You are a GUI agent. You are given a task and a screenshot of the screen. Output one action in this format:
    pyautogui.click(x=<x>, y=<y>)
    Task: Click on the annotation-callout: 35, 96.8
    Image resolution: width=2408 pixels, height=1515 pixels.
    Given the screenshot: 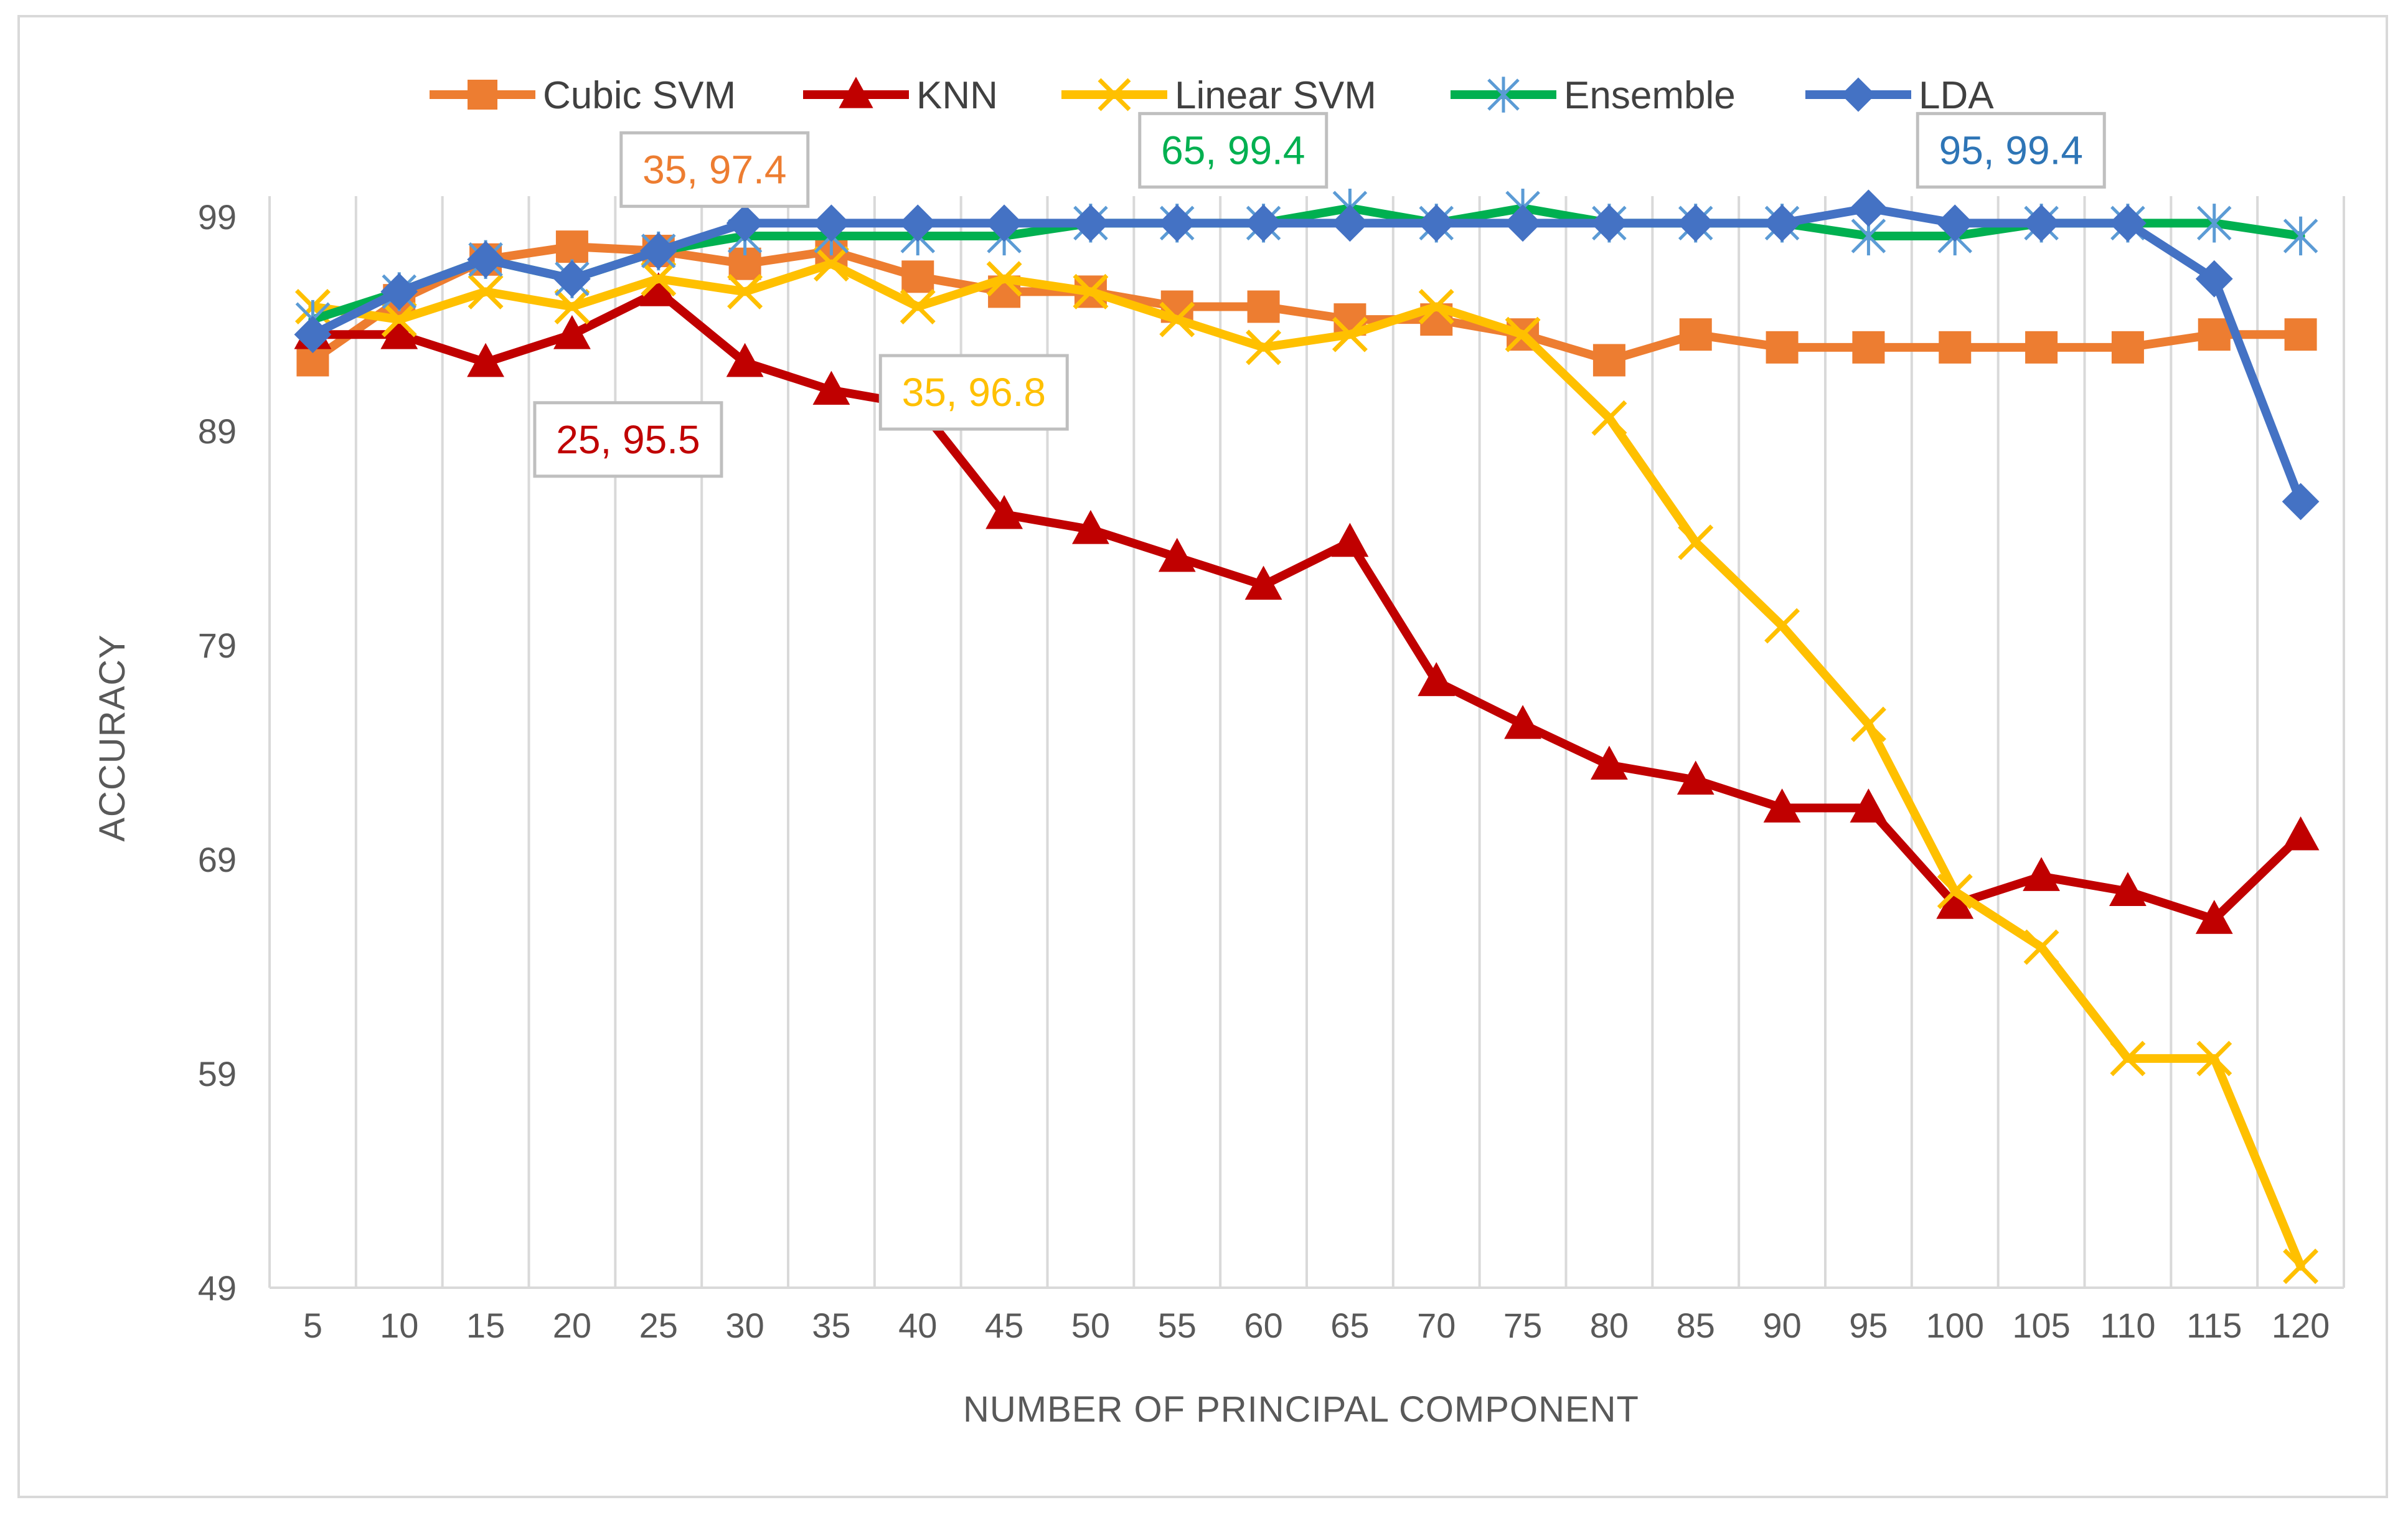 What is the action you would take?
    pyautogui.click(x=974, y=392)
    